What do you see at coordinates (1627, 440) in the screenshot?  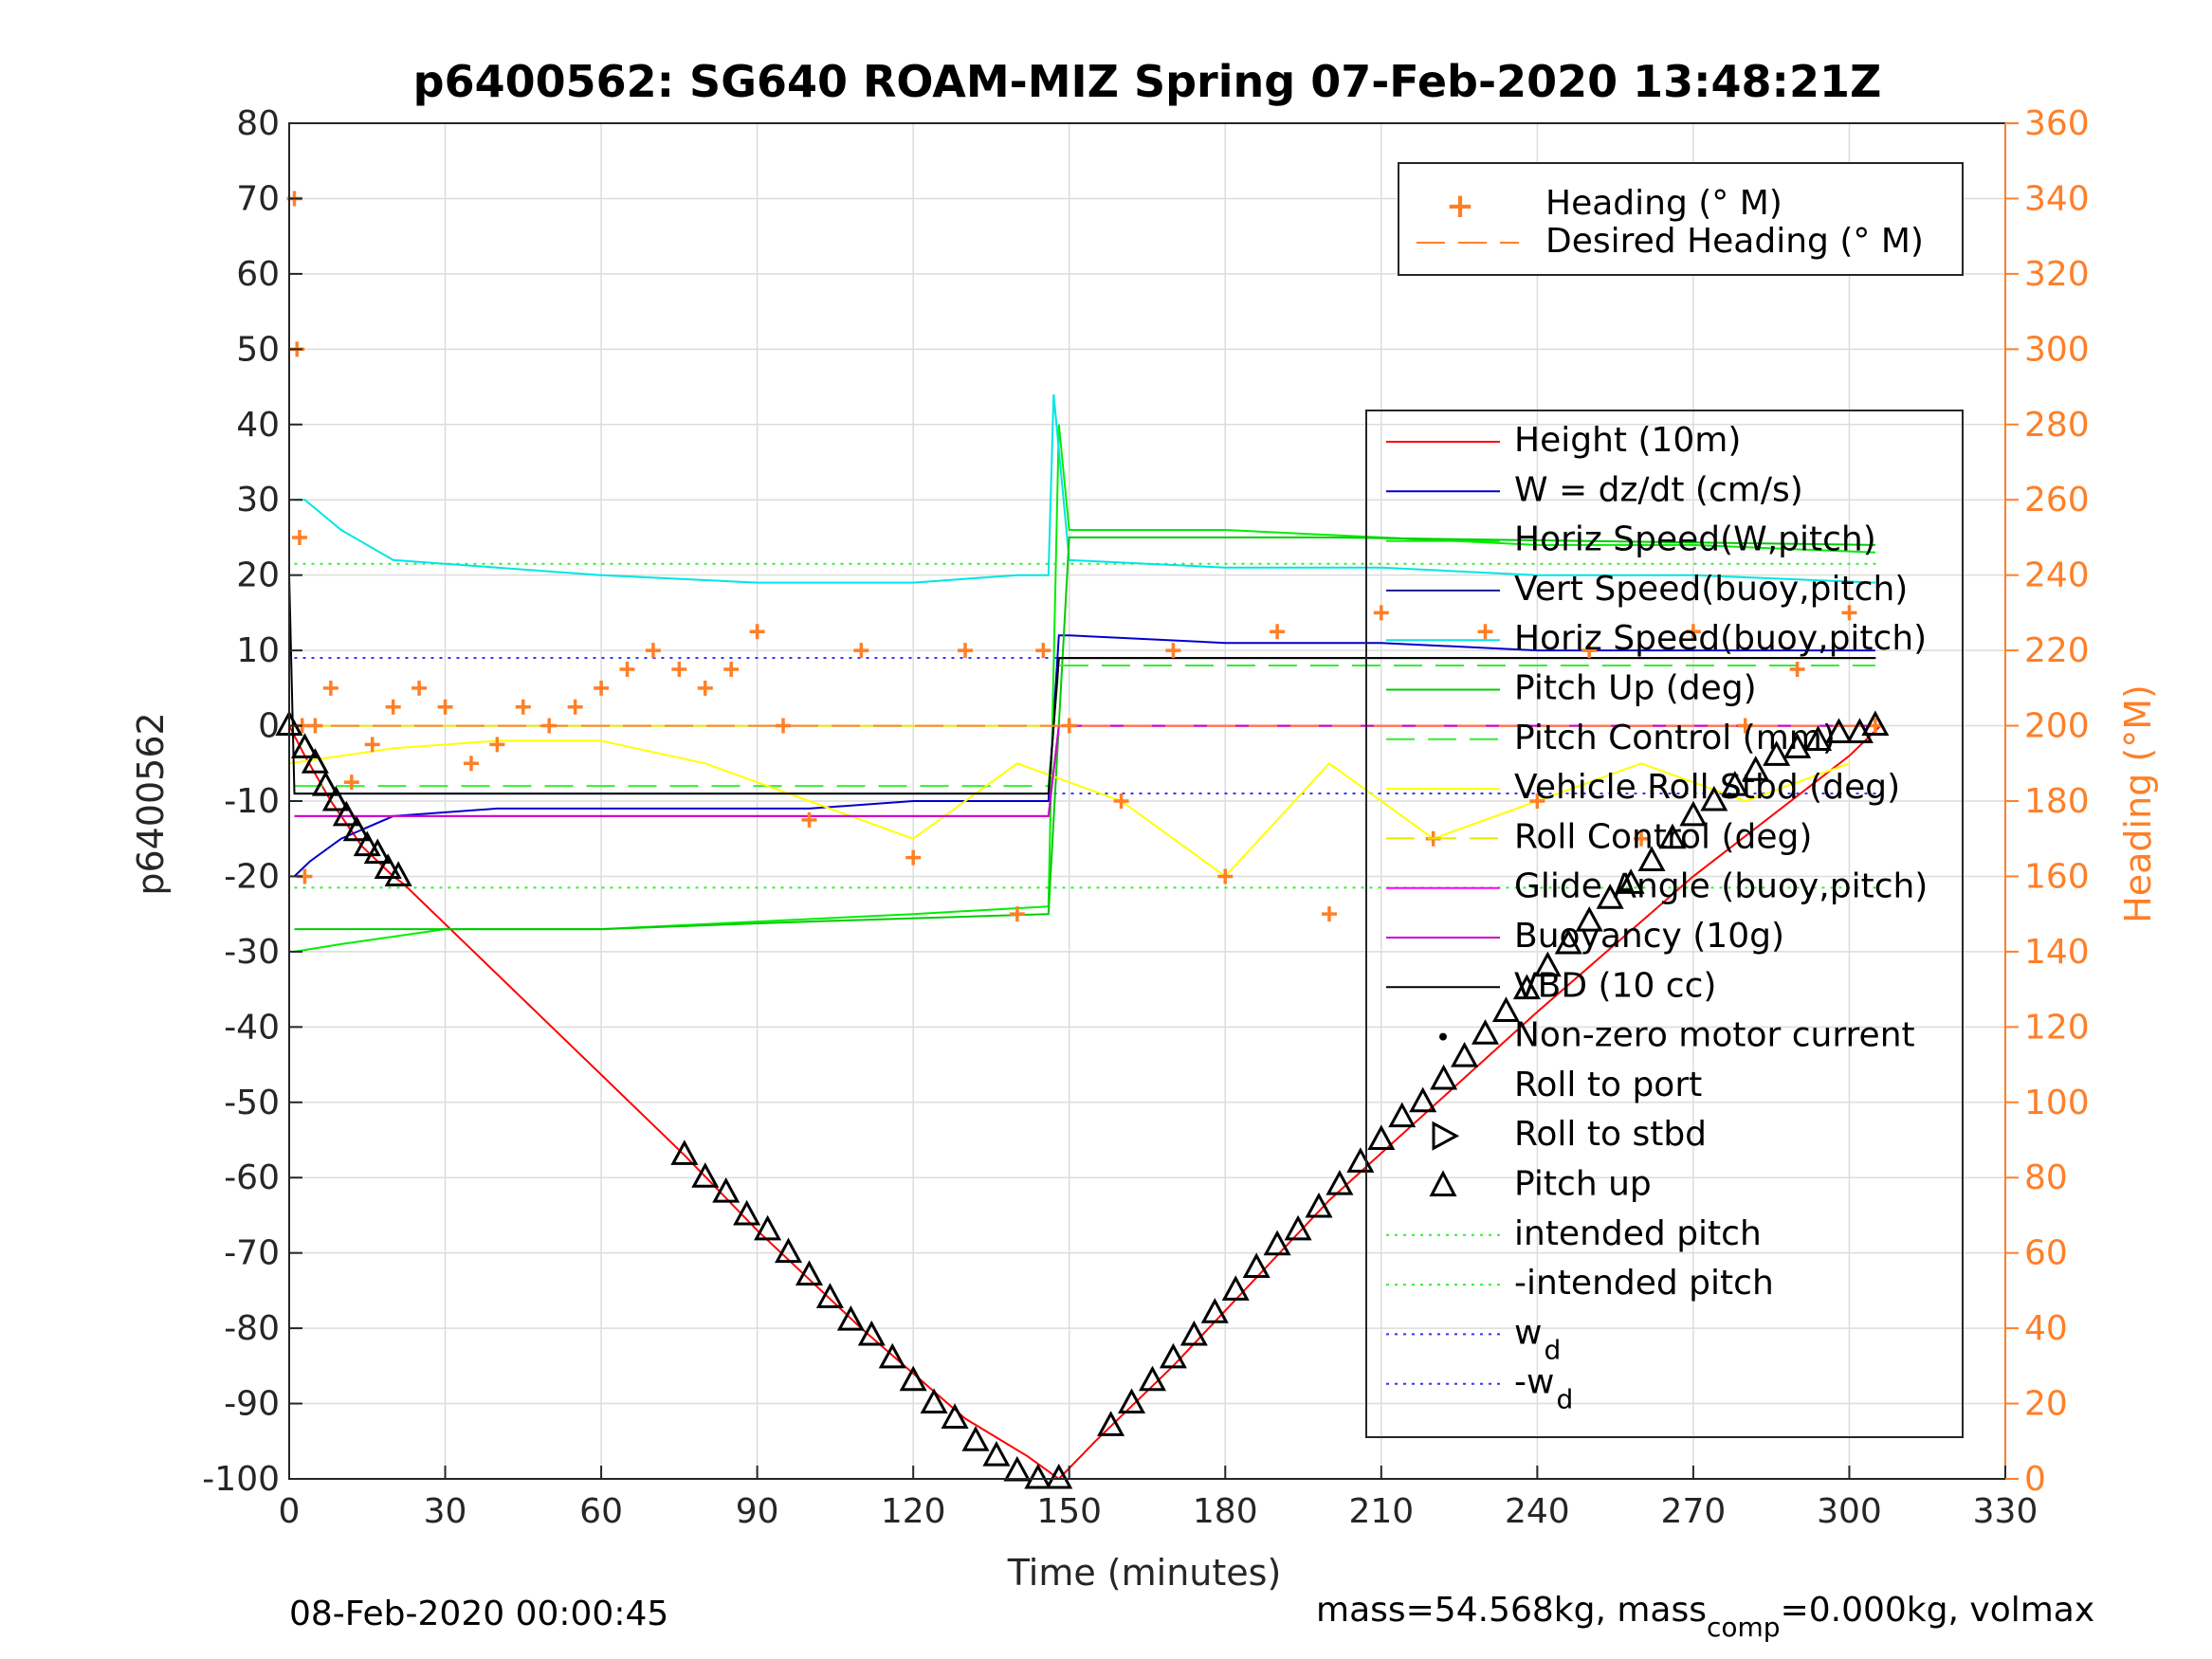 I see `legend-entry-label: Height (10m)` at bounding box center [1627, 440].